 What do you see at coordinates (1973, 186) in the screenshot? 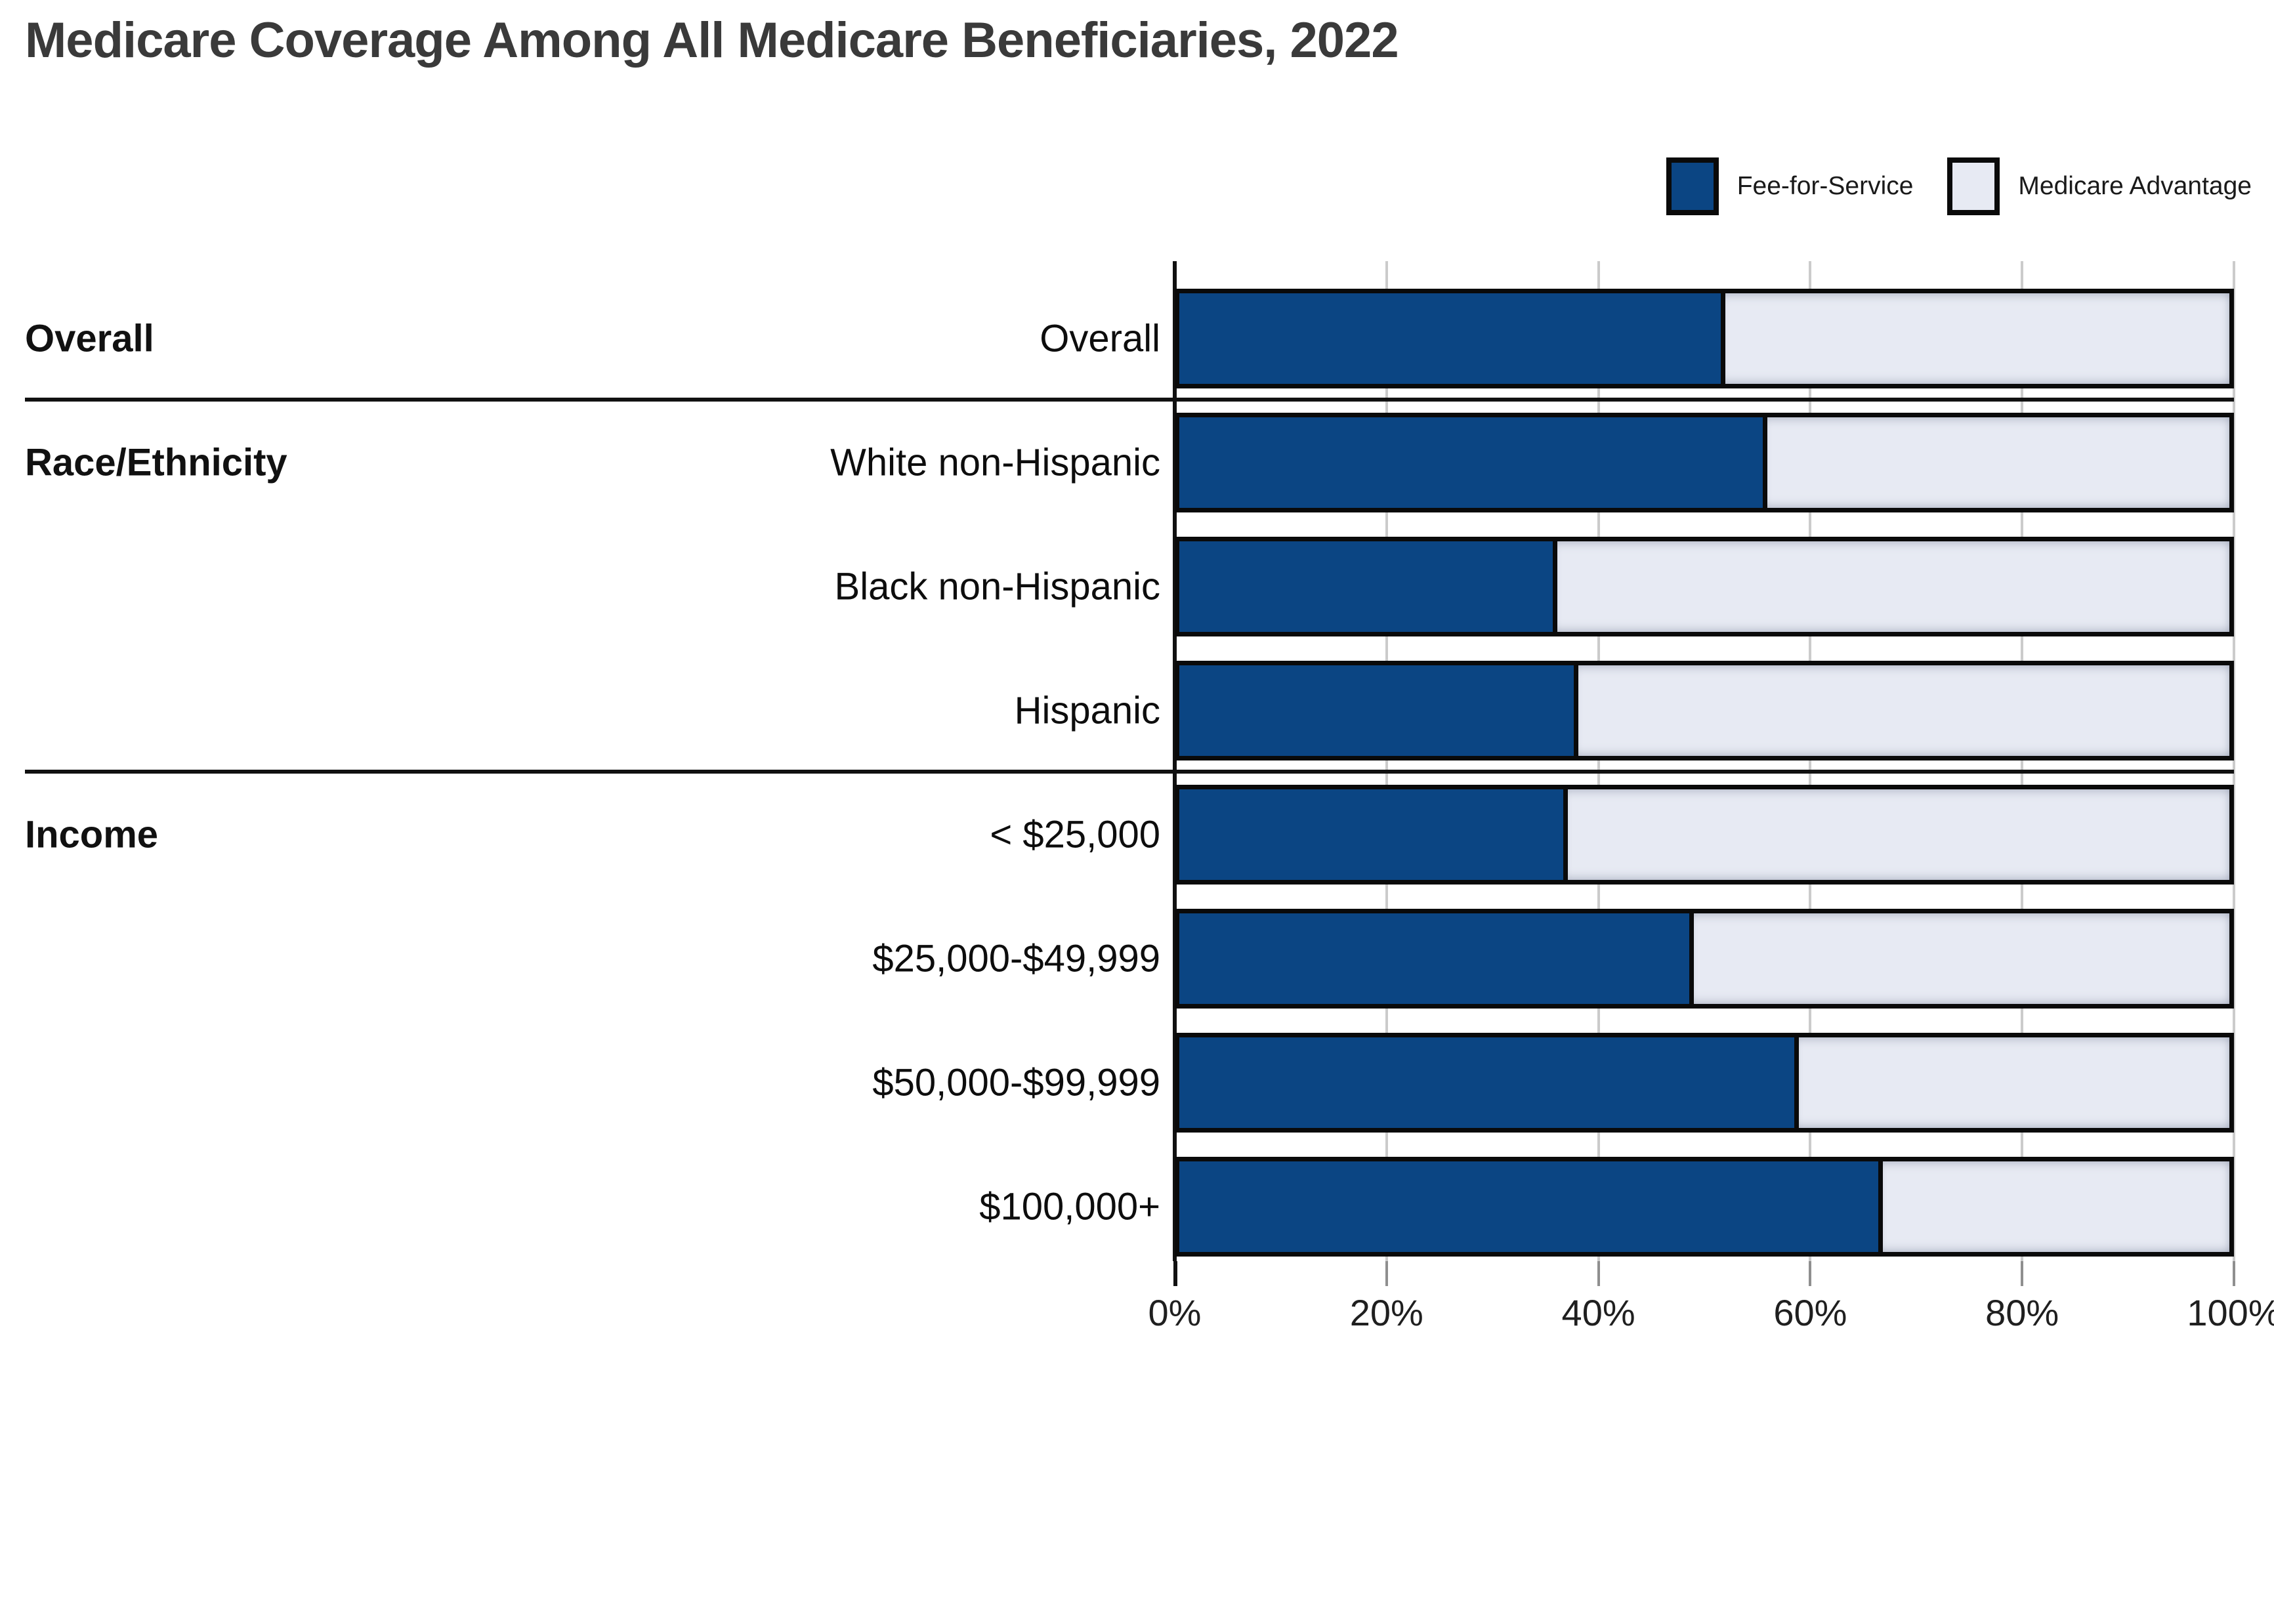
I see `legend-swatch-medicare-advantage-icon` at bounding box center [1973, 186].